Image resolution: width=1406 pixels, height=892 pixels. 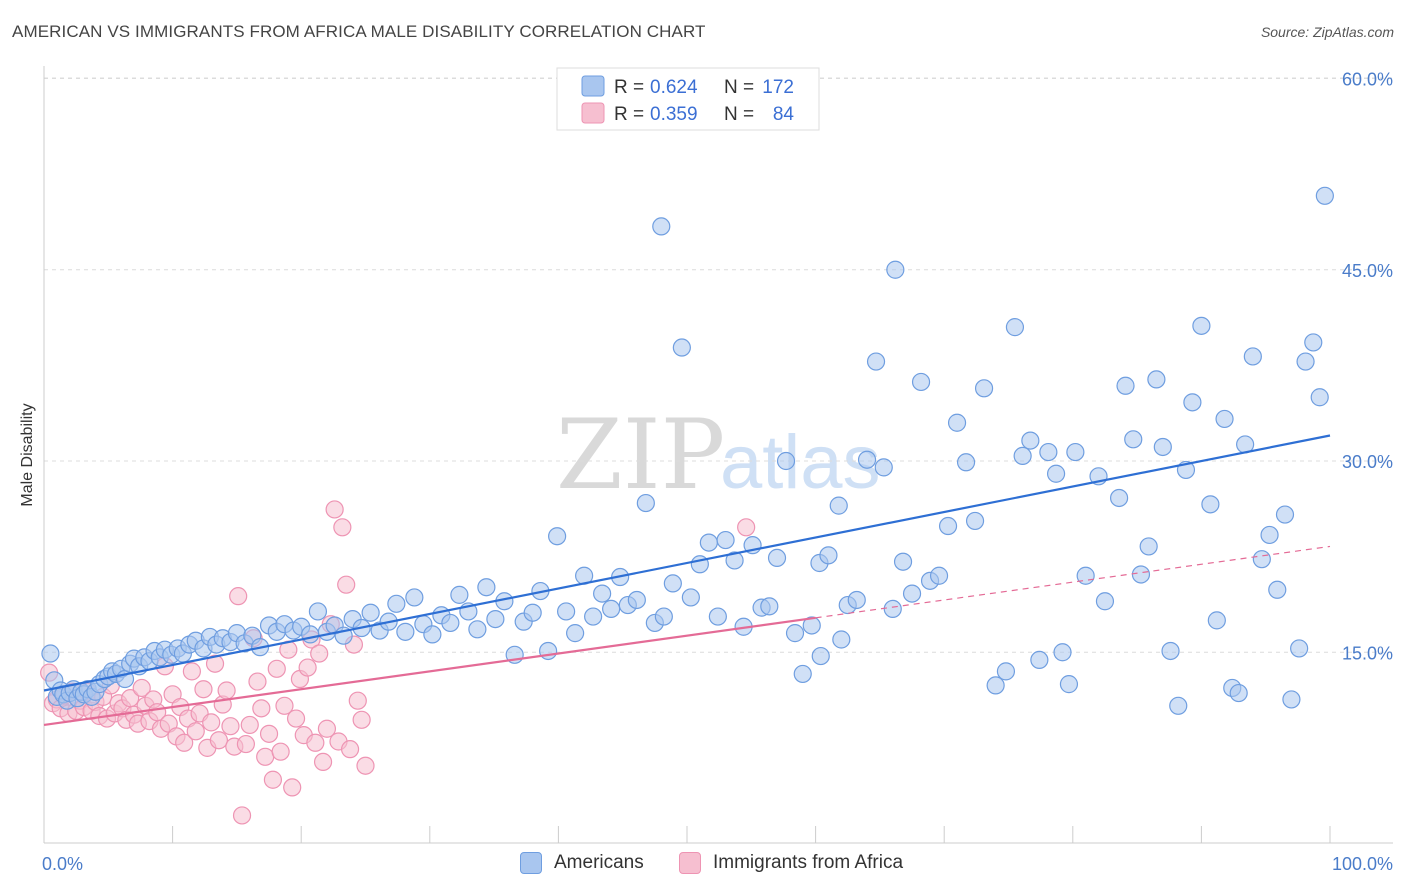 What do you see at coordinates (800, 462) in the screenshot?
I see `watermark-atlas: atlas` at bounding box center [800, 462].